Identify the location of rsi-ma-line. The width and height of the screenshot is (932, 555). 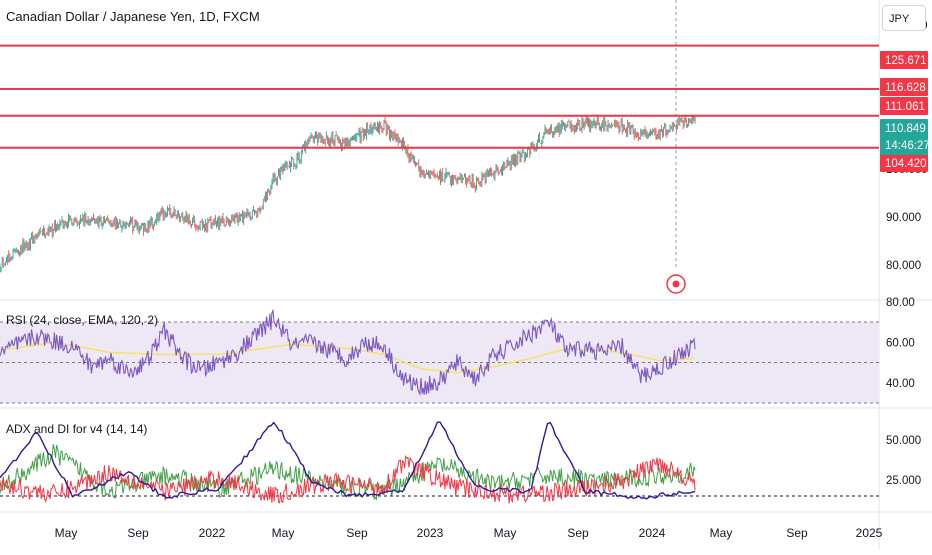
(348, 357).